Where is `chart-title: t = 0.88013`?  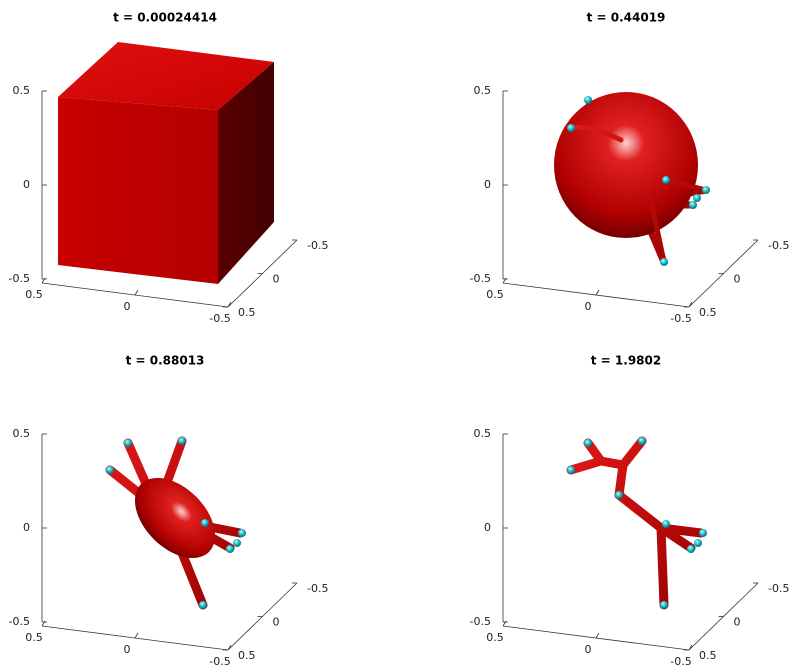
chart-title: t = 0.88013 is located at coordinates (165, 361).